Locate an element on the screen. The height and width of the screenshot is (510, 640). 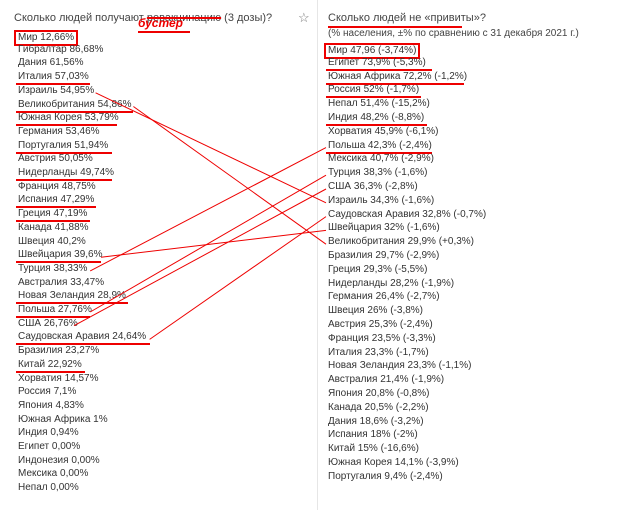
left-row: Швейцария 39,6% is located at coordinates (60, 255).